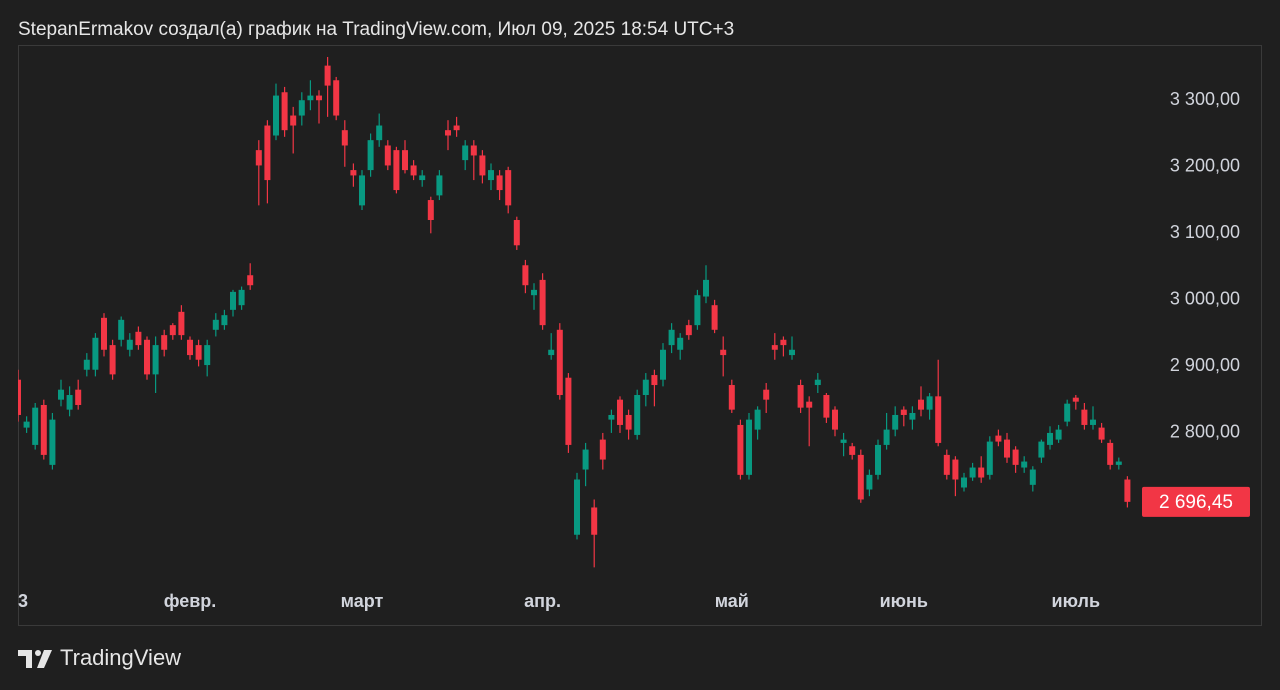 The height and width of the screenshot is (690, 1280). Describe the element at coordinates (732, 601) in the screenshot. I see `x-tick-label: май` at that location.